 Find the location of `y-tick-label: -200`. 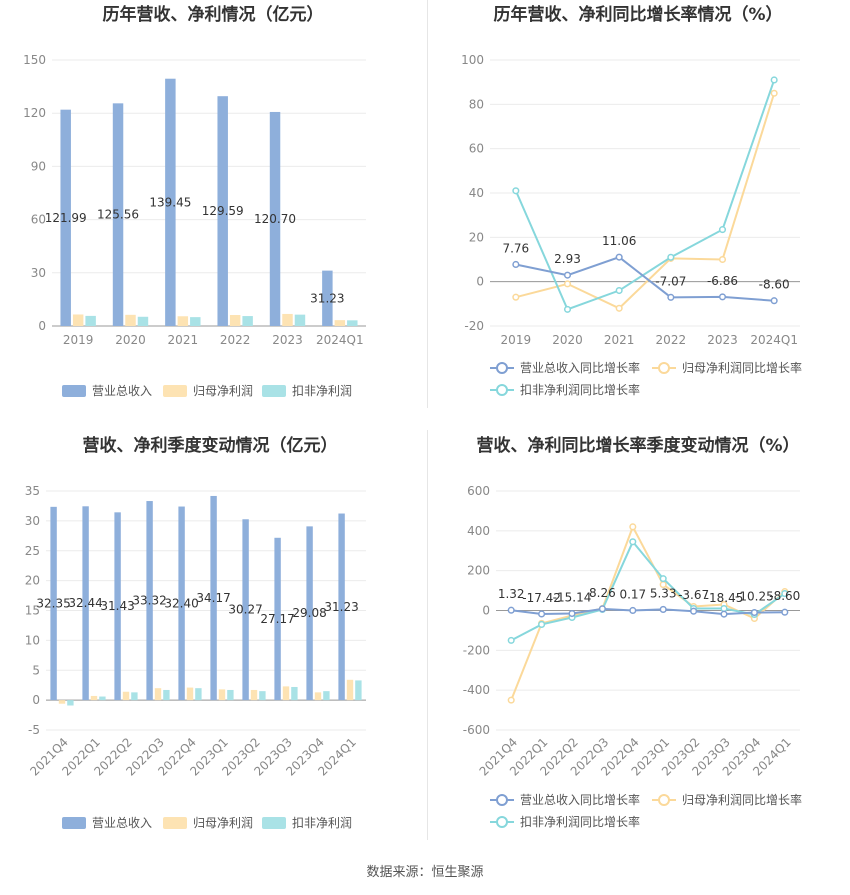

y-tick-label: -200 is located at coordinates (476, 650).